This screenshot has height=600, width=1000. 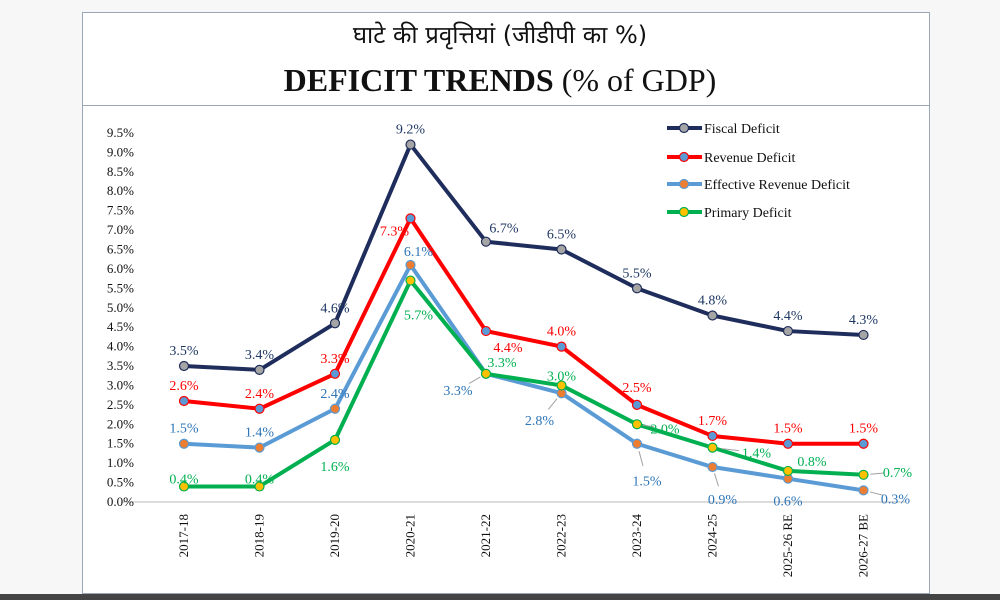 What do you see at coordinates (120, 423) in the screenshot?
I see `y-tick-label: 2.0%` at bounding box center [120, 423].